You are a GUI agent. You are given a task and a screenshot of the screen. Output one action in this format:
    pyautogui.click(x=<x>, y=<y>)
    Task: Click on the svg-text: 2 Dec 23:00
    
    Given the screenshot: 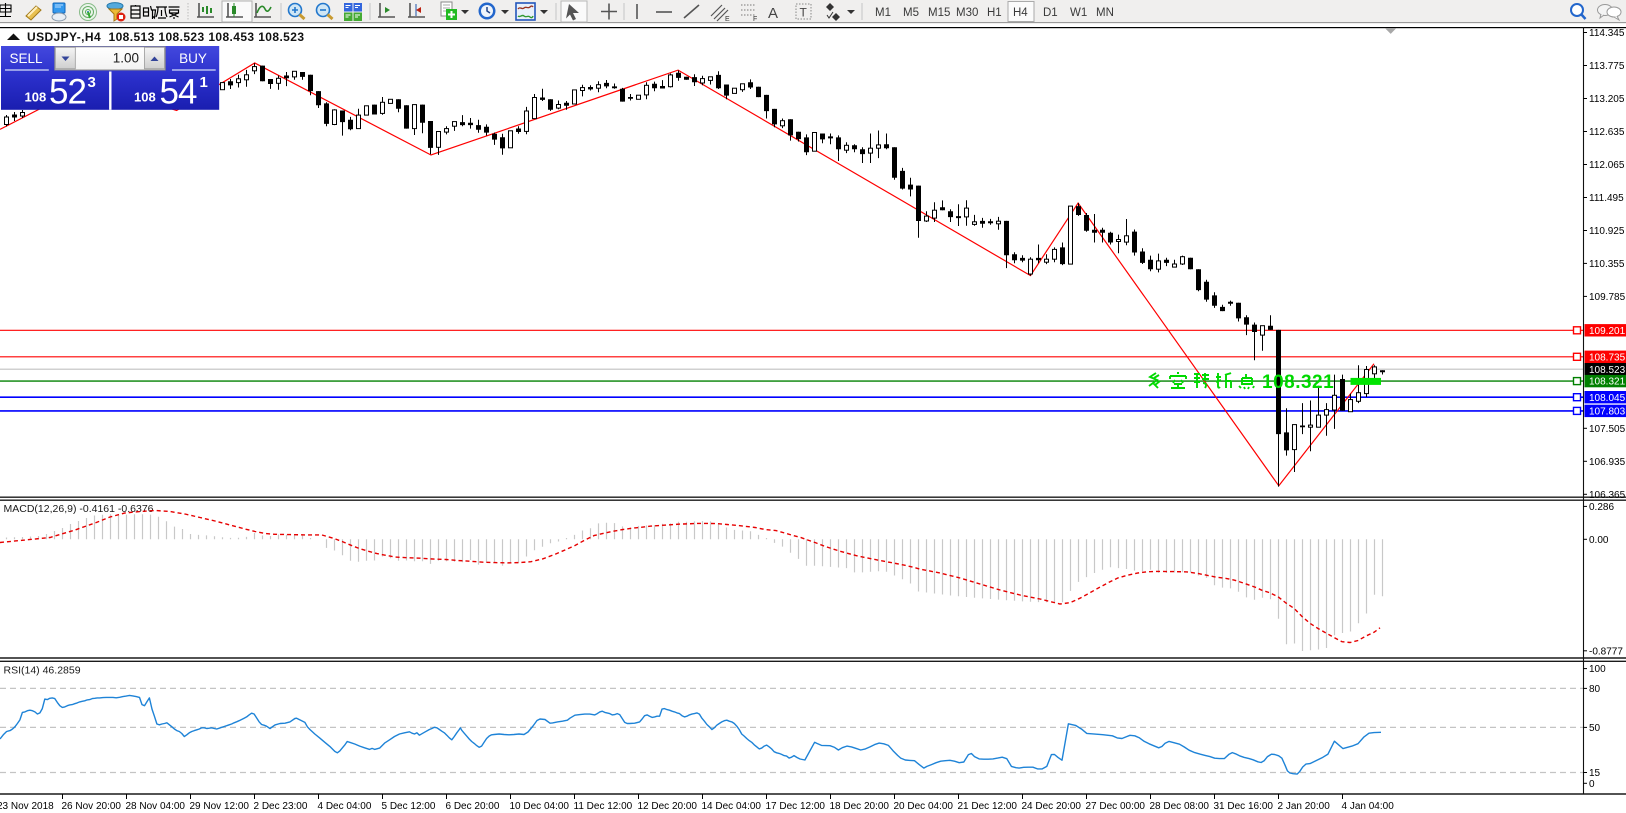 What is the action you would take?
    pyautogui.click(x=281, y=806)
    